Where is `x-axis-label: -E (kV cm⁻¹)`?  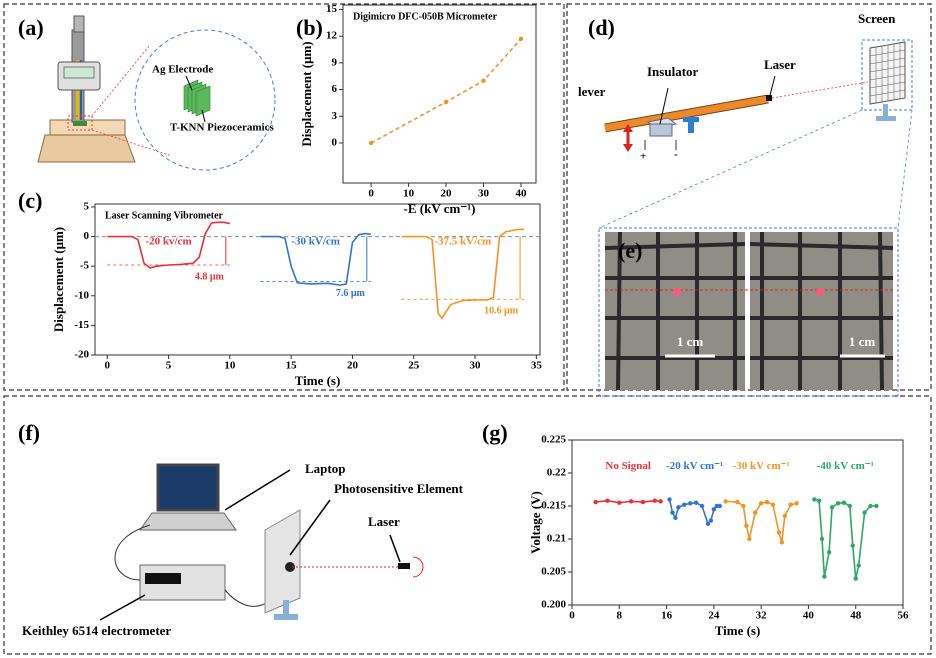 x-axis-label: -E (kV cm⁻¹) is located at coordinates (440, 208).